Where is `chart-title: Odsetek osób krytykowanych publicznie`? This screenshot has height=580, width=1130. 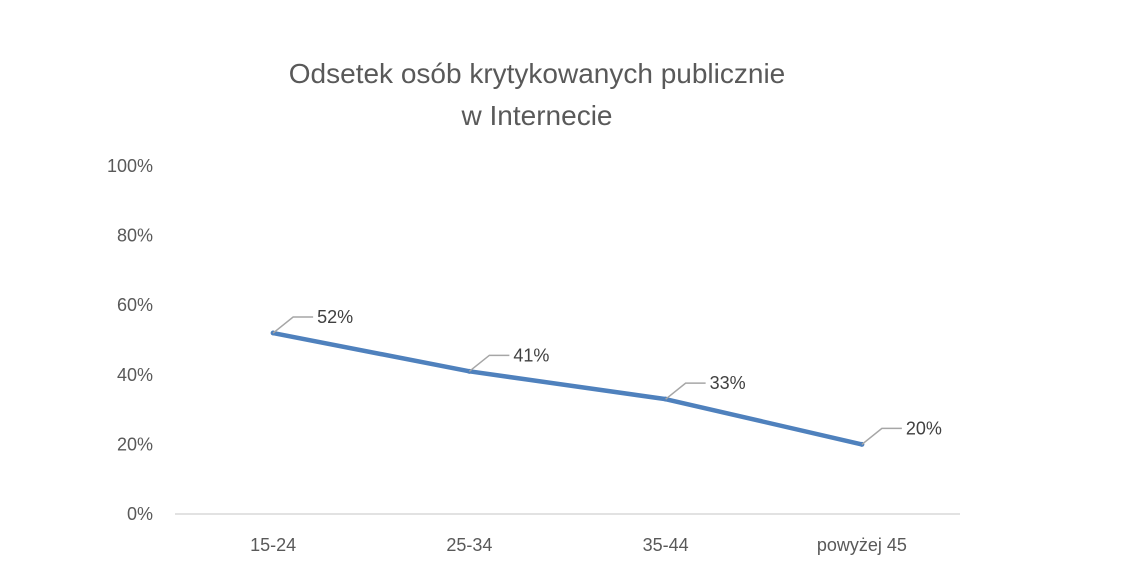 chart-title: Odsetek osób krytykowanych publicznie is located at coordinates (537, 73).